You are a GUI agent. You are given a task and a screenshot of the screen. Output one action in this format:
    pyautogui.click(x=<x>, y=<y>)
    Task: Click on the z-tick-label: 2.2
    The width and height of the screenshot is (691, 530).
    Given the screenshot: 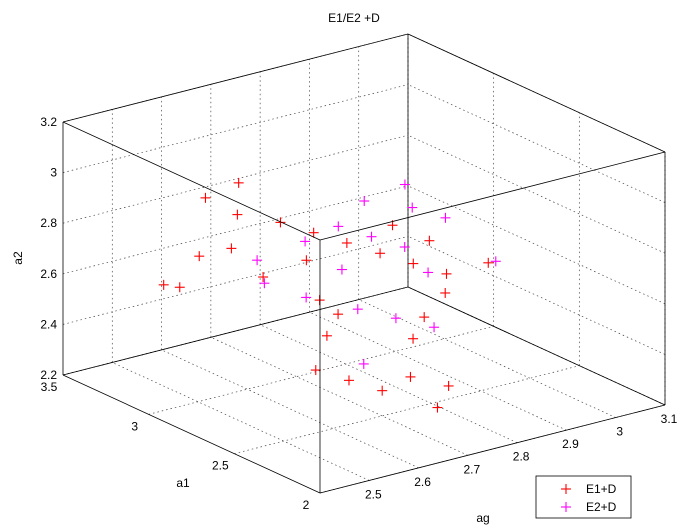 What is the action you would take?
    pyautogui.click(x=48, y=375)
    